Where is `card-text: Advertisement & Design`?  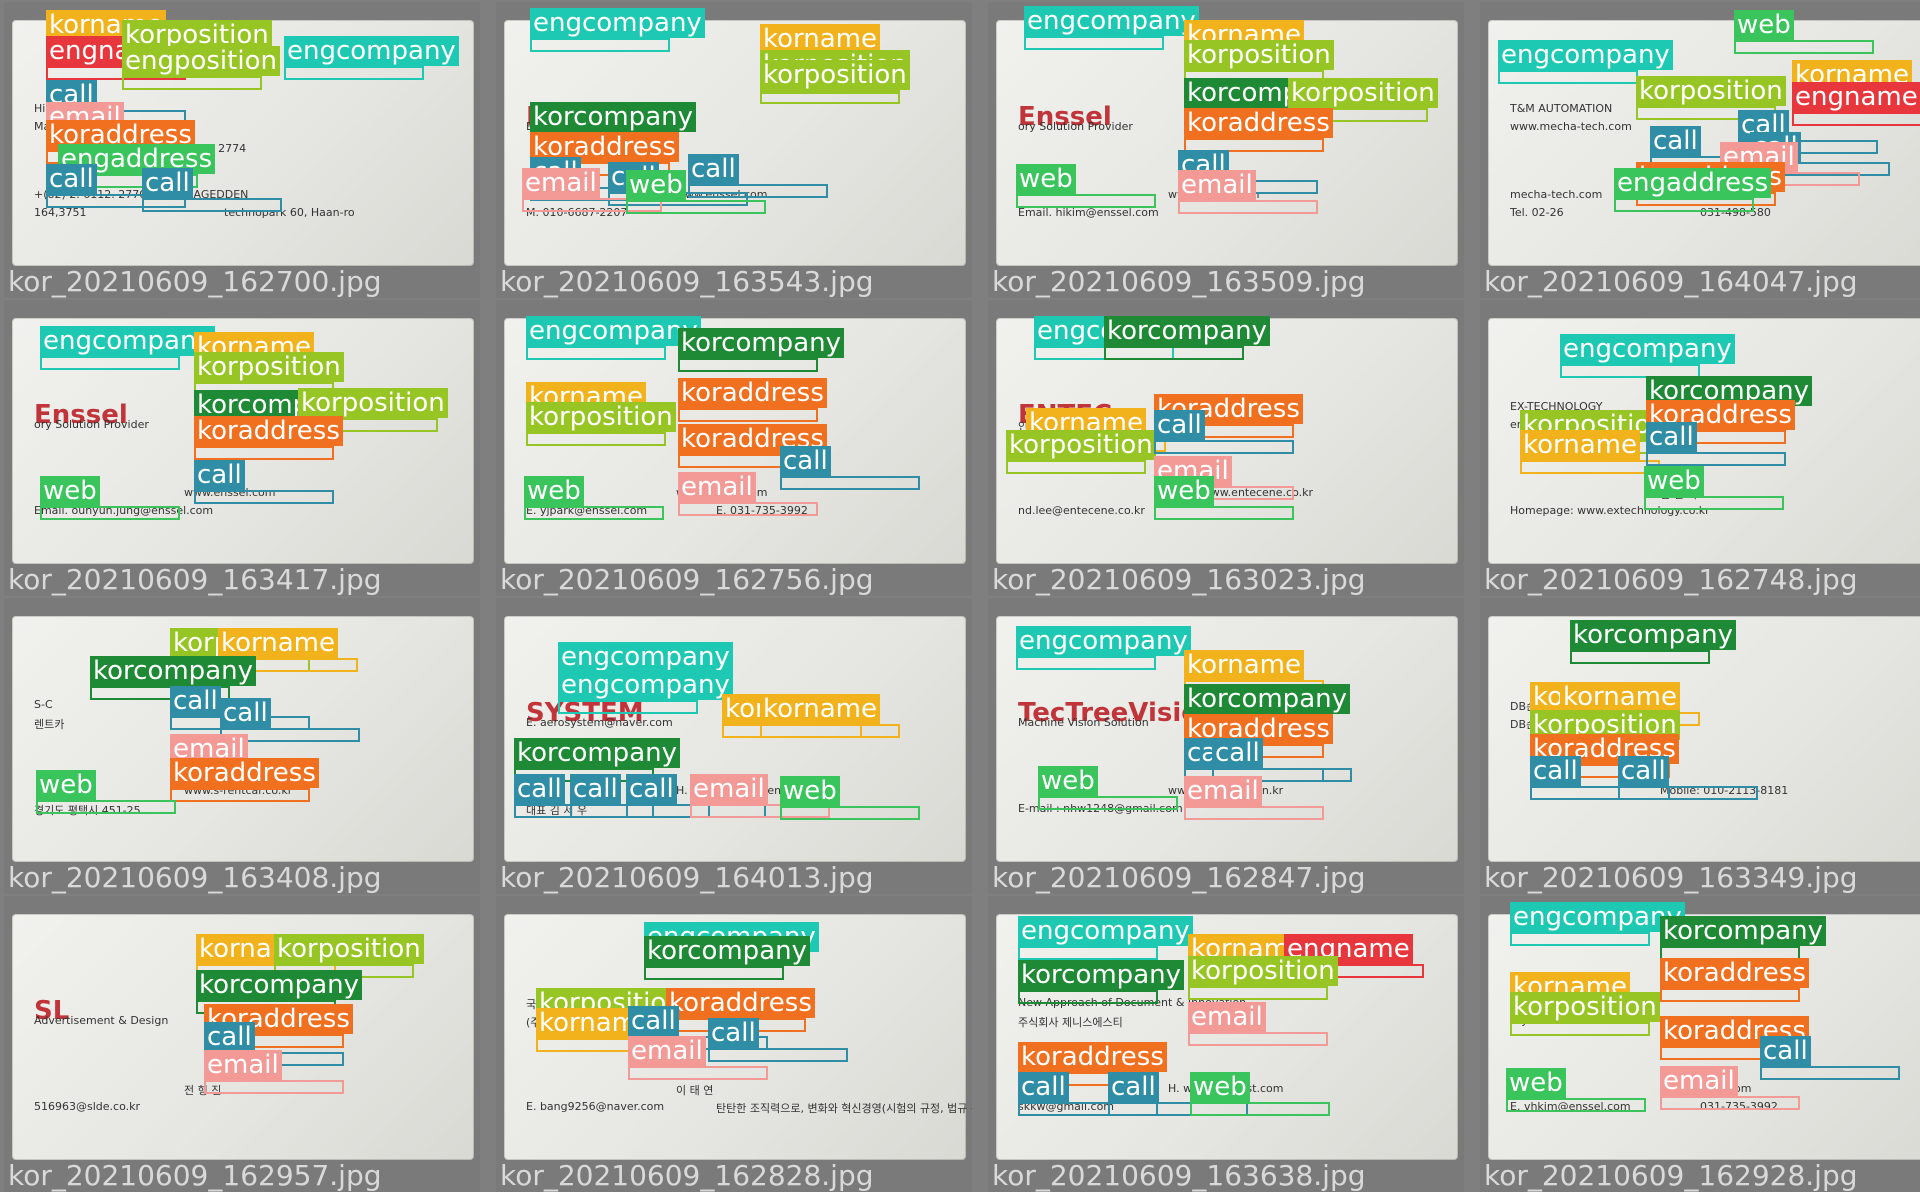
card-text: Advertisement & Design is located at coordinates (101, 1020).